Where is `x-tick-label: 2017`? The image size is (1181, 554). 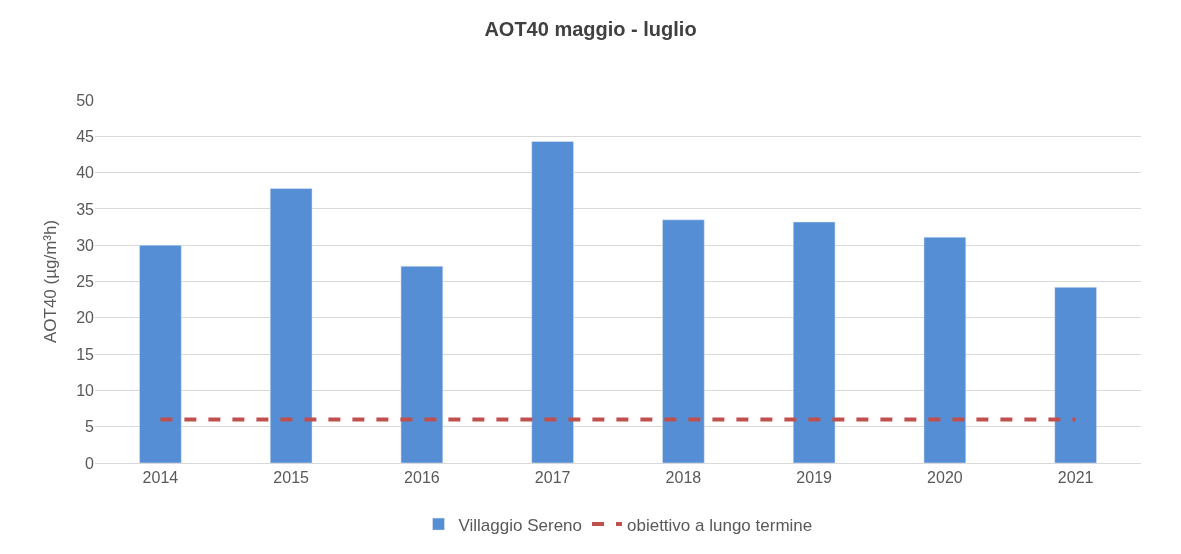 x-tick-label: 2017 is located at coordinates (552, 478).